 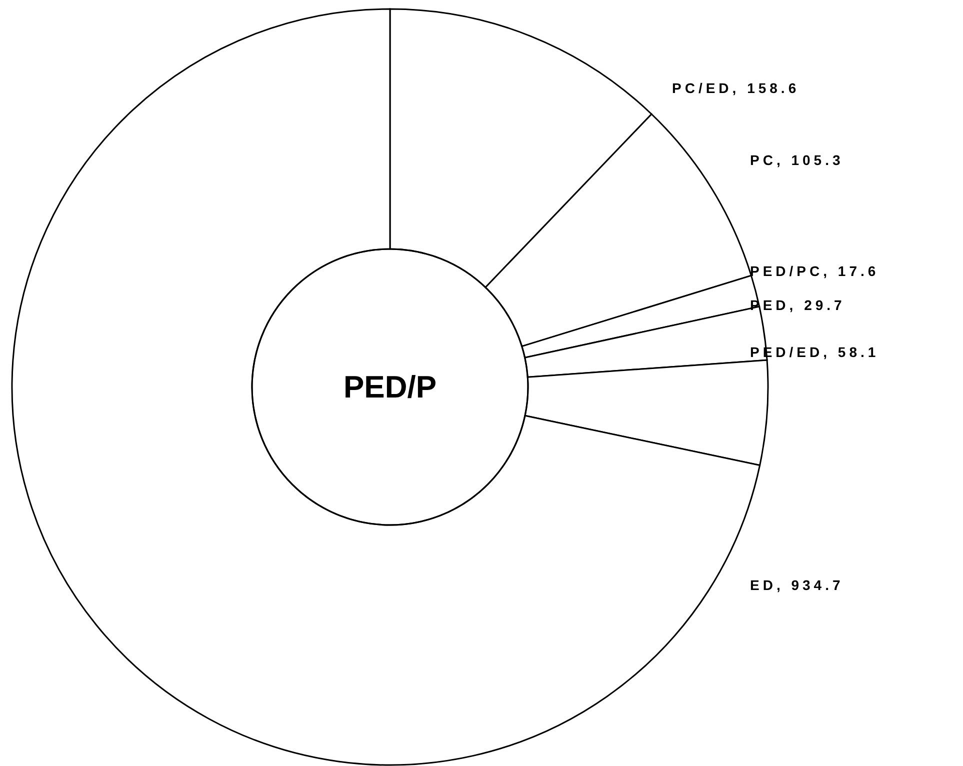 I want to click on slice-label: PC/ED, so click(x=702, y=88).